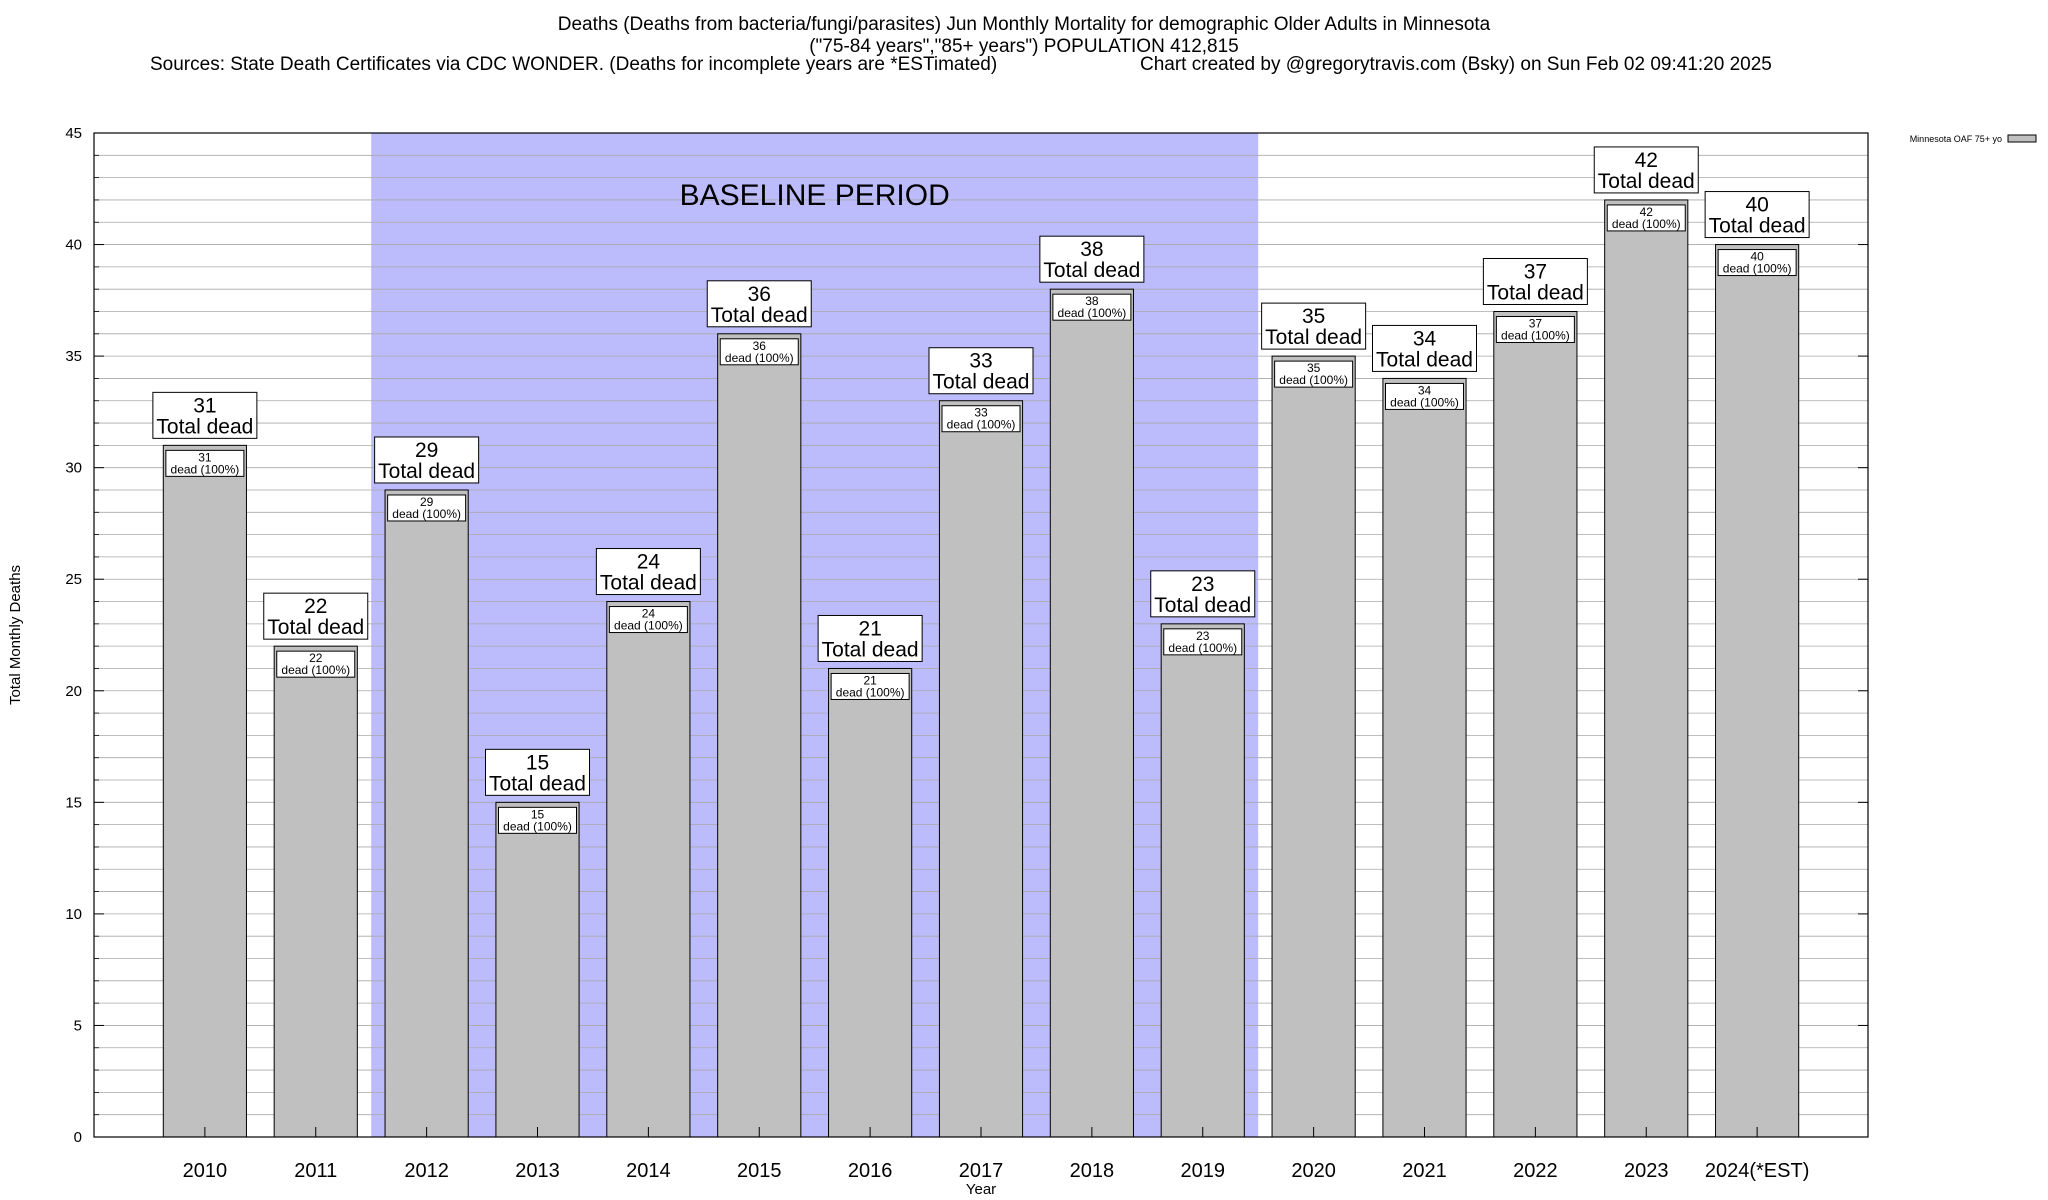  I want to click on legend-label: Minnesota OAF 75+ yo, so click(1956, 139).